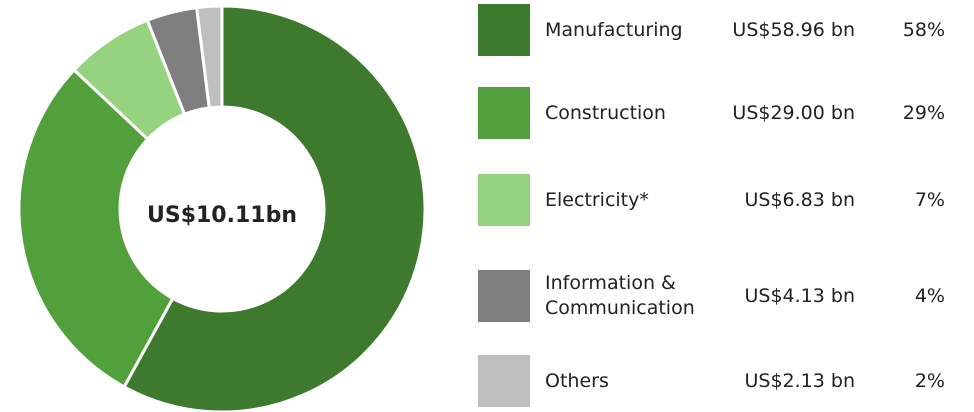 Image resolution: width=974 pixels, height=412 pixels. I want to click on legend-label: Construction, so click(605, 112).